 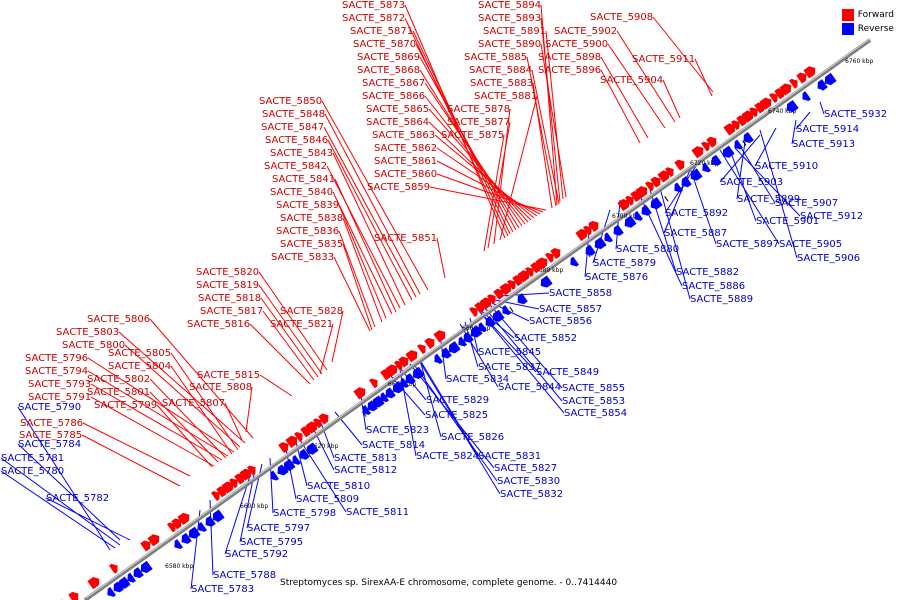 What do you see at coordinates (397, 122) in the screenshot?
I see `forward-gene-label: SACTE_5864` at bounding box center [397, 122].